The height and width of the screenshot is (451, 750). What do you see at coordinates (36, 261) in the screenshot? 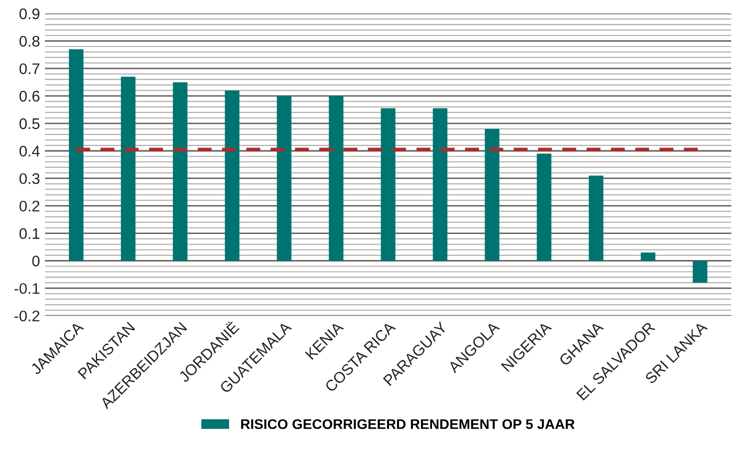
I see `y-tick-label: 0` at bounding box center [36, 261].